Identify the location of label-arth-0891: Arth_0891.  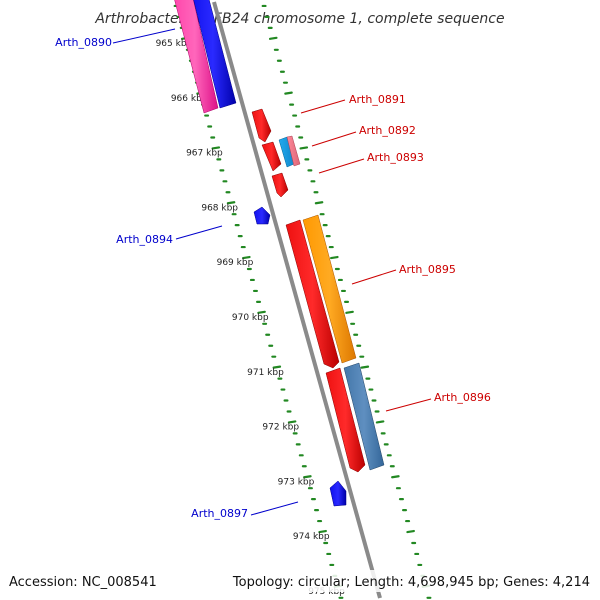
(377, 99).